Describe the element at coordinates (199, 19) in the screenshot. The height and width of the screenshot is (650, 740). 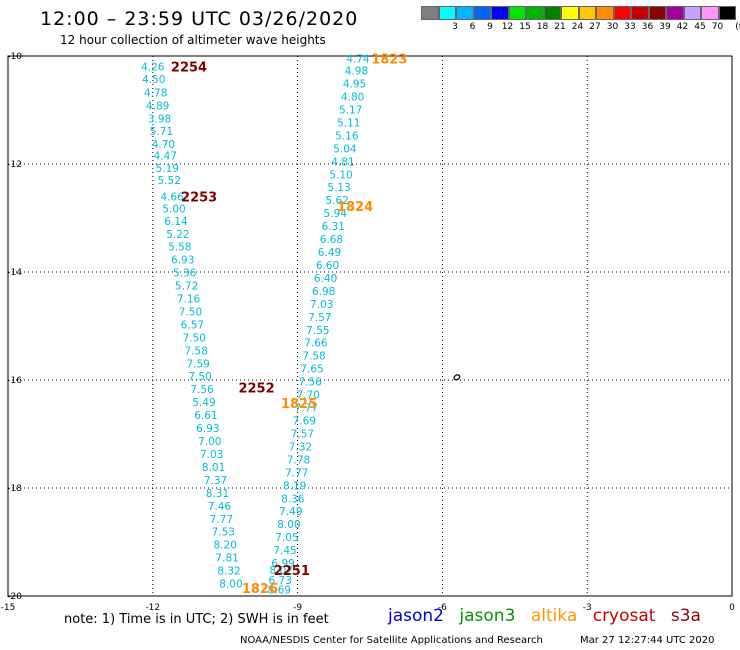
I see `title: 12:00 – 23:59 UTC 03/26/2020` at that location.